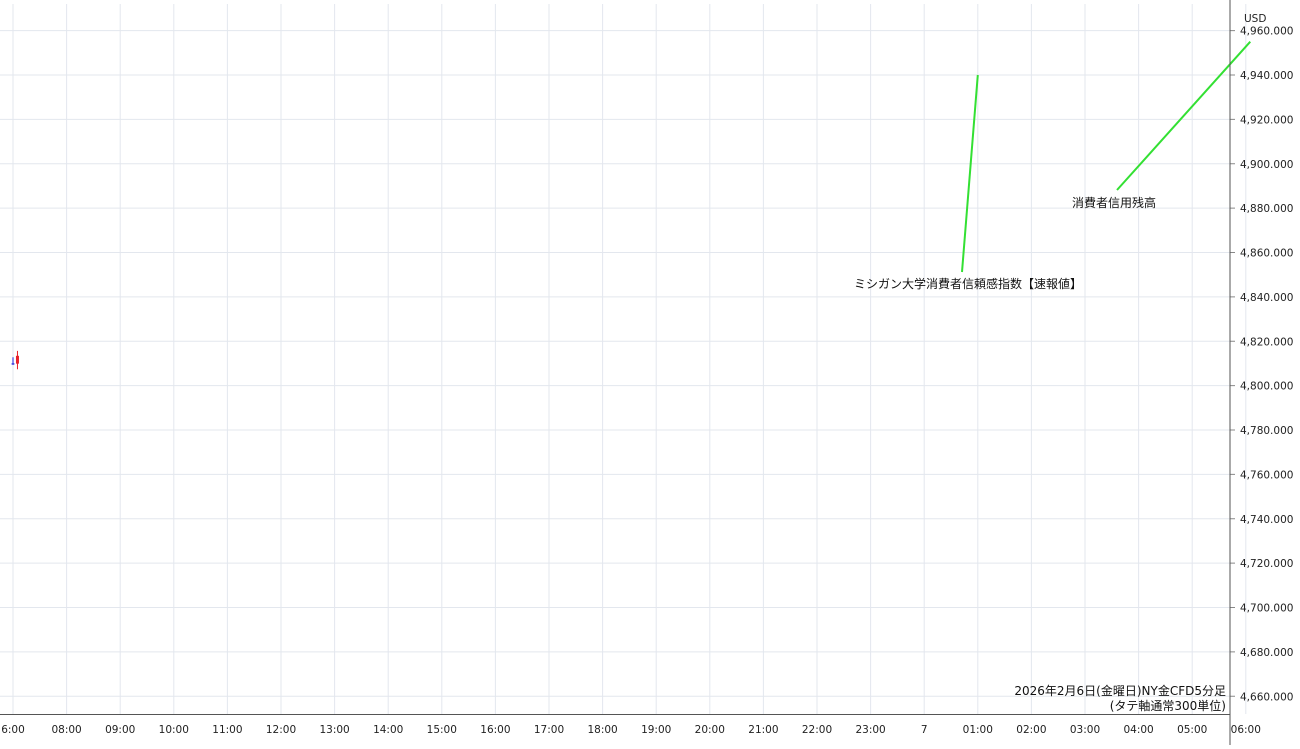  Describe the element at coordinates (120, 730) in the screenshot. I see `x-tick-label: 09:00` at that location.